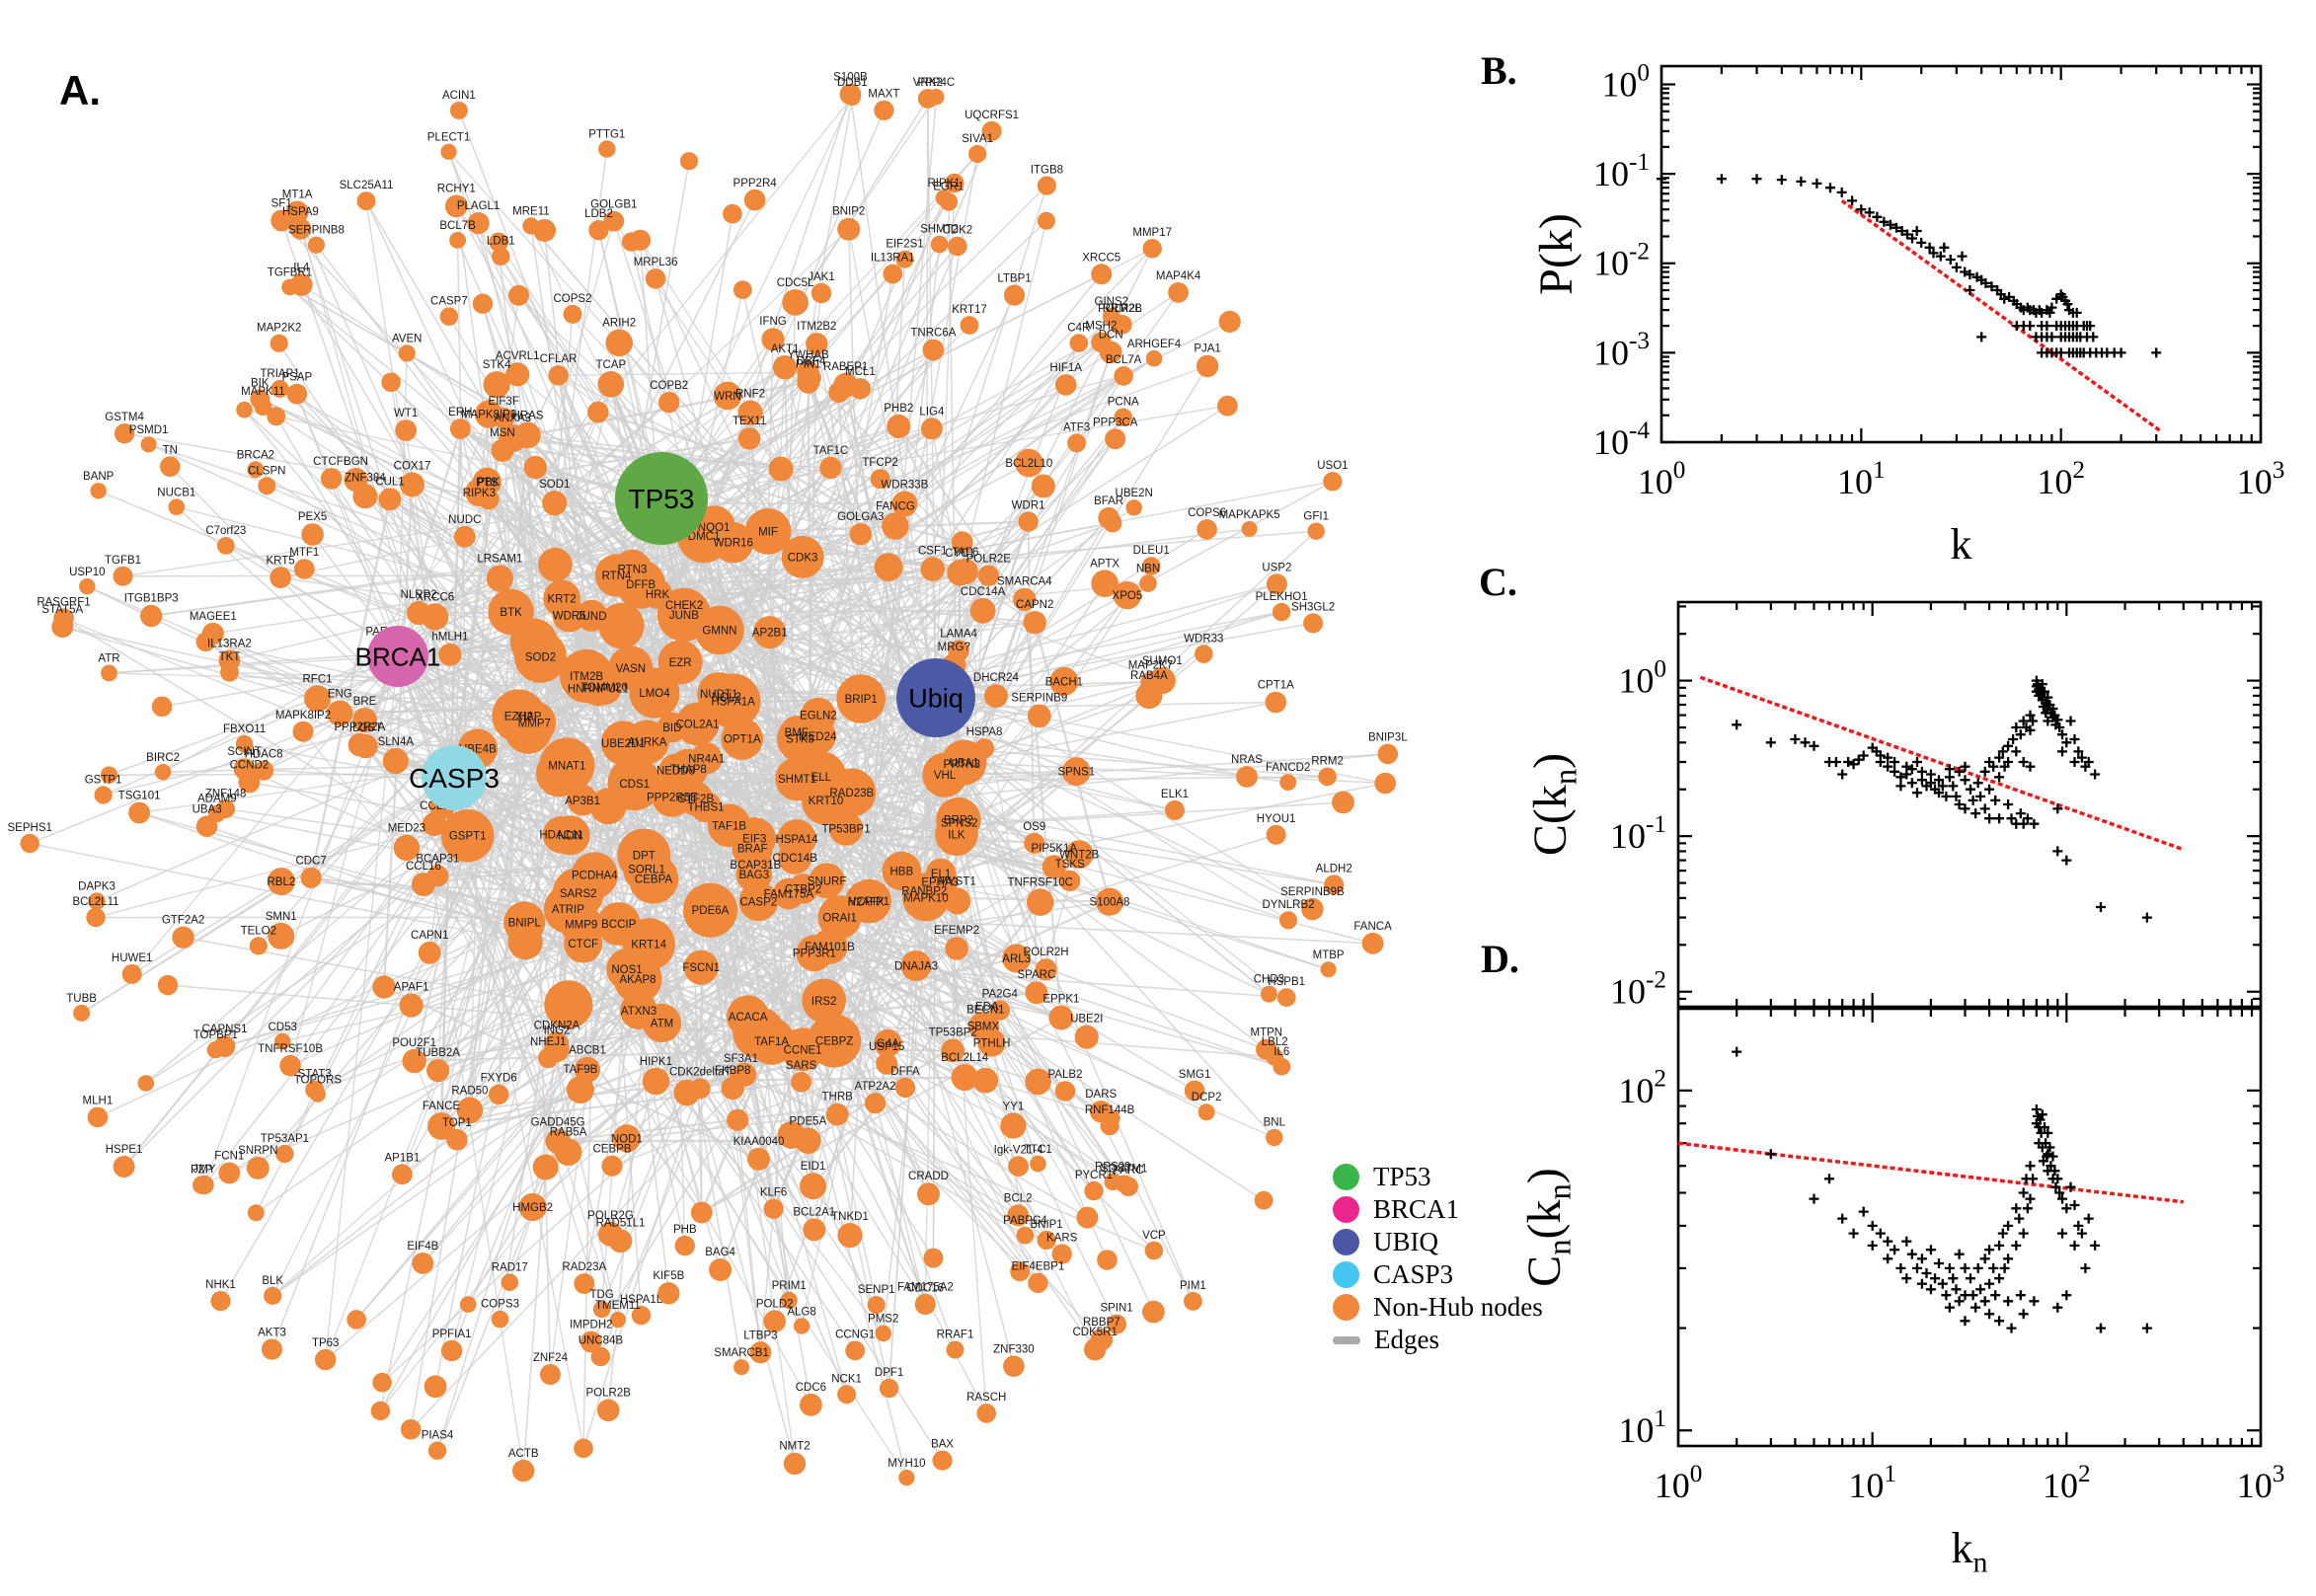  What do you see at coordinates (756, 866) in the screenshot?
I see `gene-label: BCAP31B` at bounding box center [756, 866].